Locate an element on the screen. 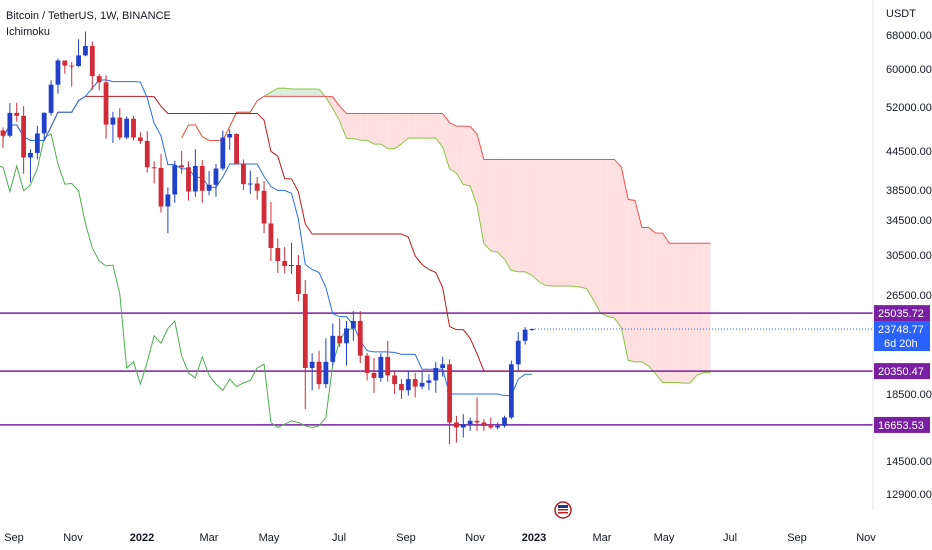 Image resolution: width=932 pixels, height=550 pixels. indicator-label: Ichimoku is located at coordinates (28, 32).